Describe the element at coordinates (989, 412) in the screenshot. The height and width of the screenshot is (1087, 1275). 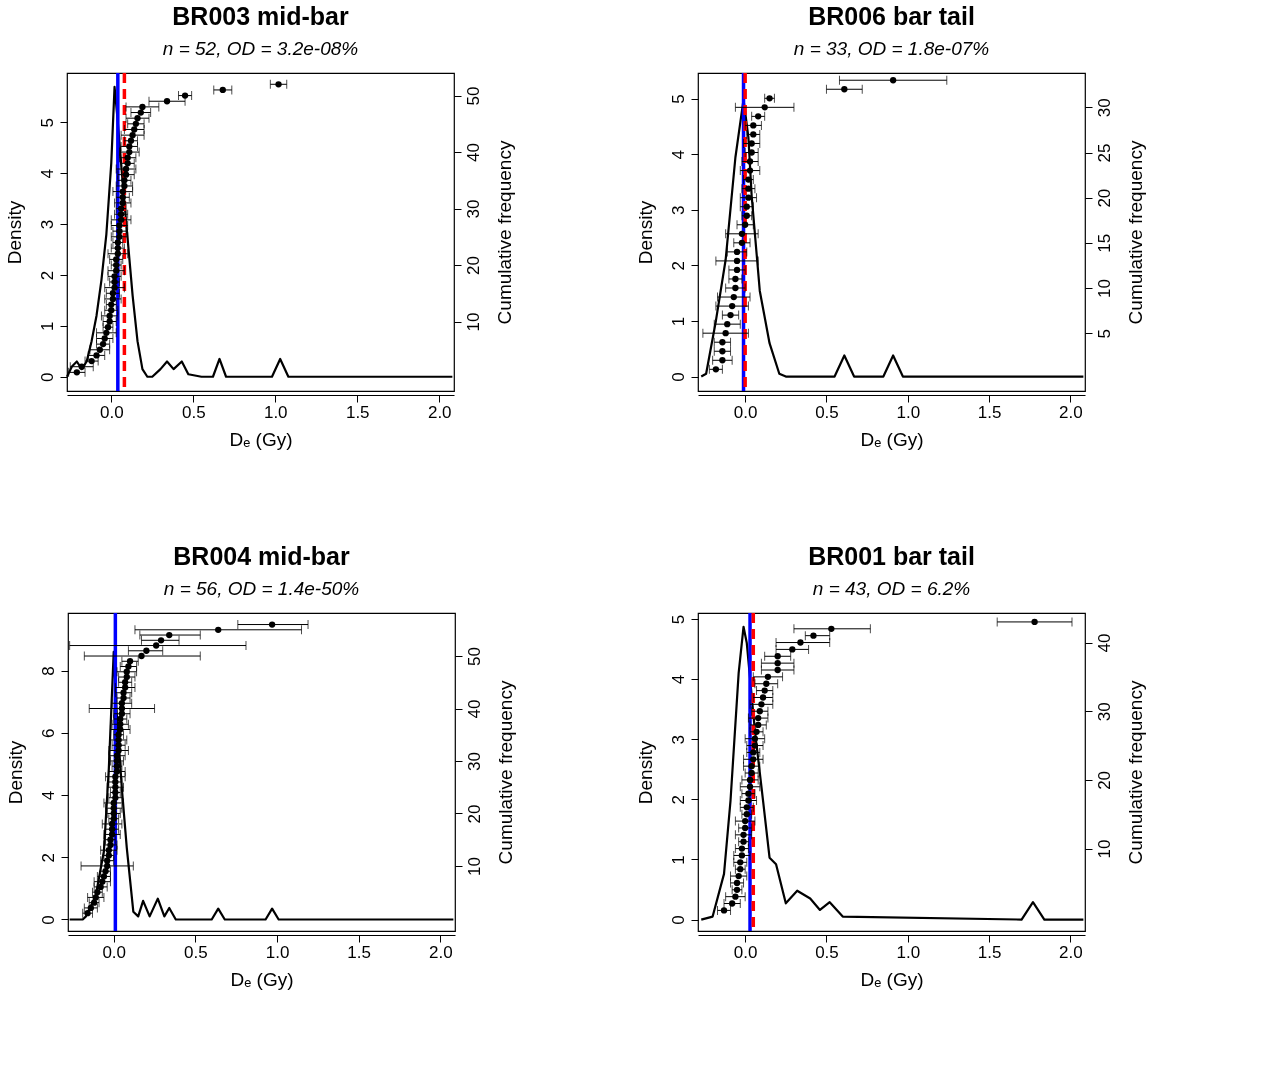
I see `x-tick-label: 1.5` at that location.